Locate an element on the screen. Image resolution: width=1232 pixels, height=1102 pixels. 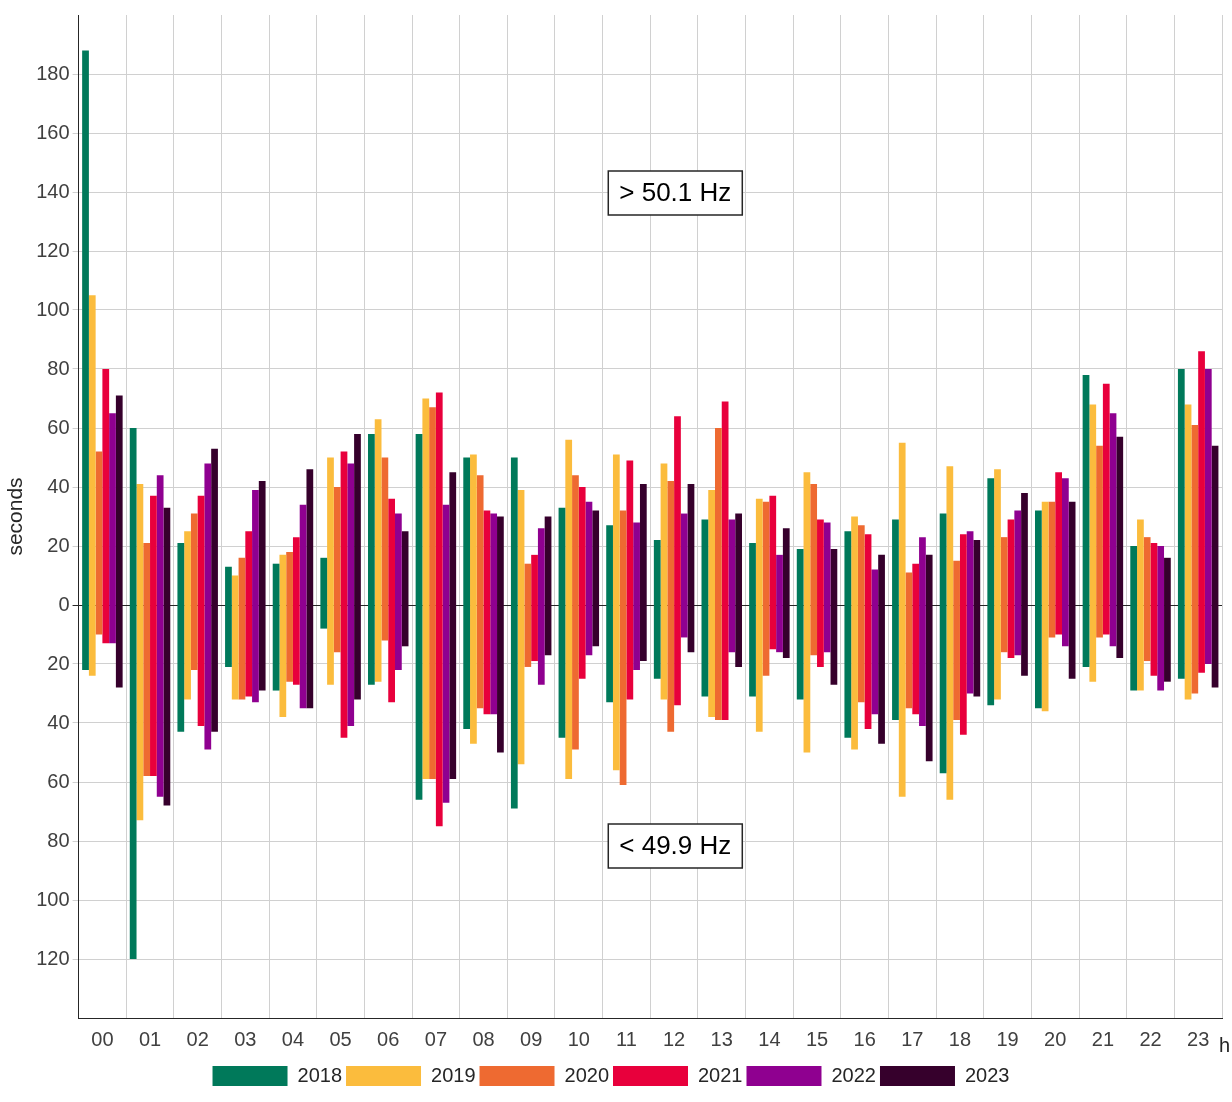
x-tick-label: 16 is located at coordinates (864, 1038).